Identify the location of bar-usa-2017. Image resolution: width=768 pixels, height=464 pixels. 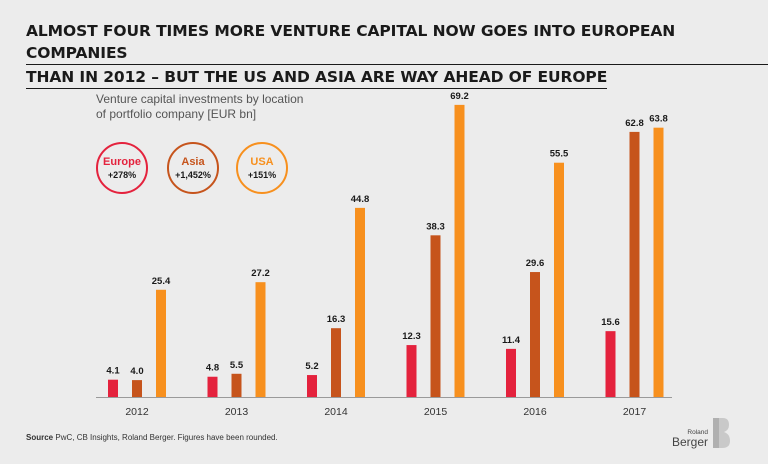
(658, 262).